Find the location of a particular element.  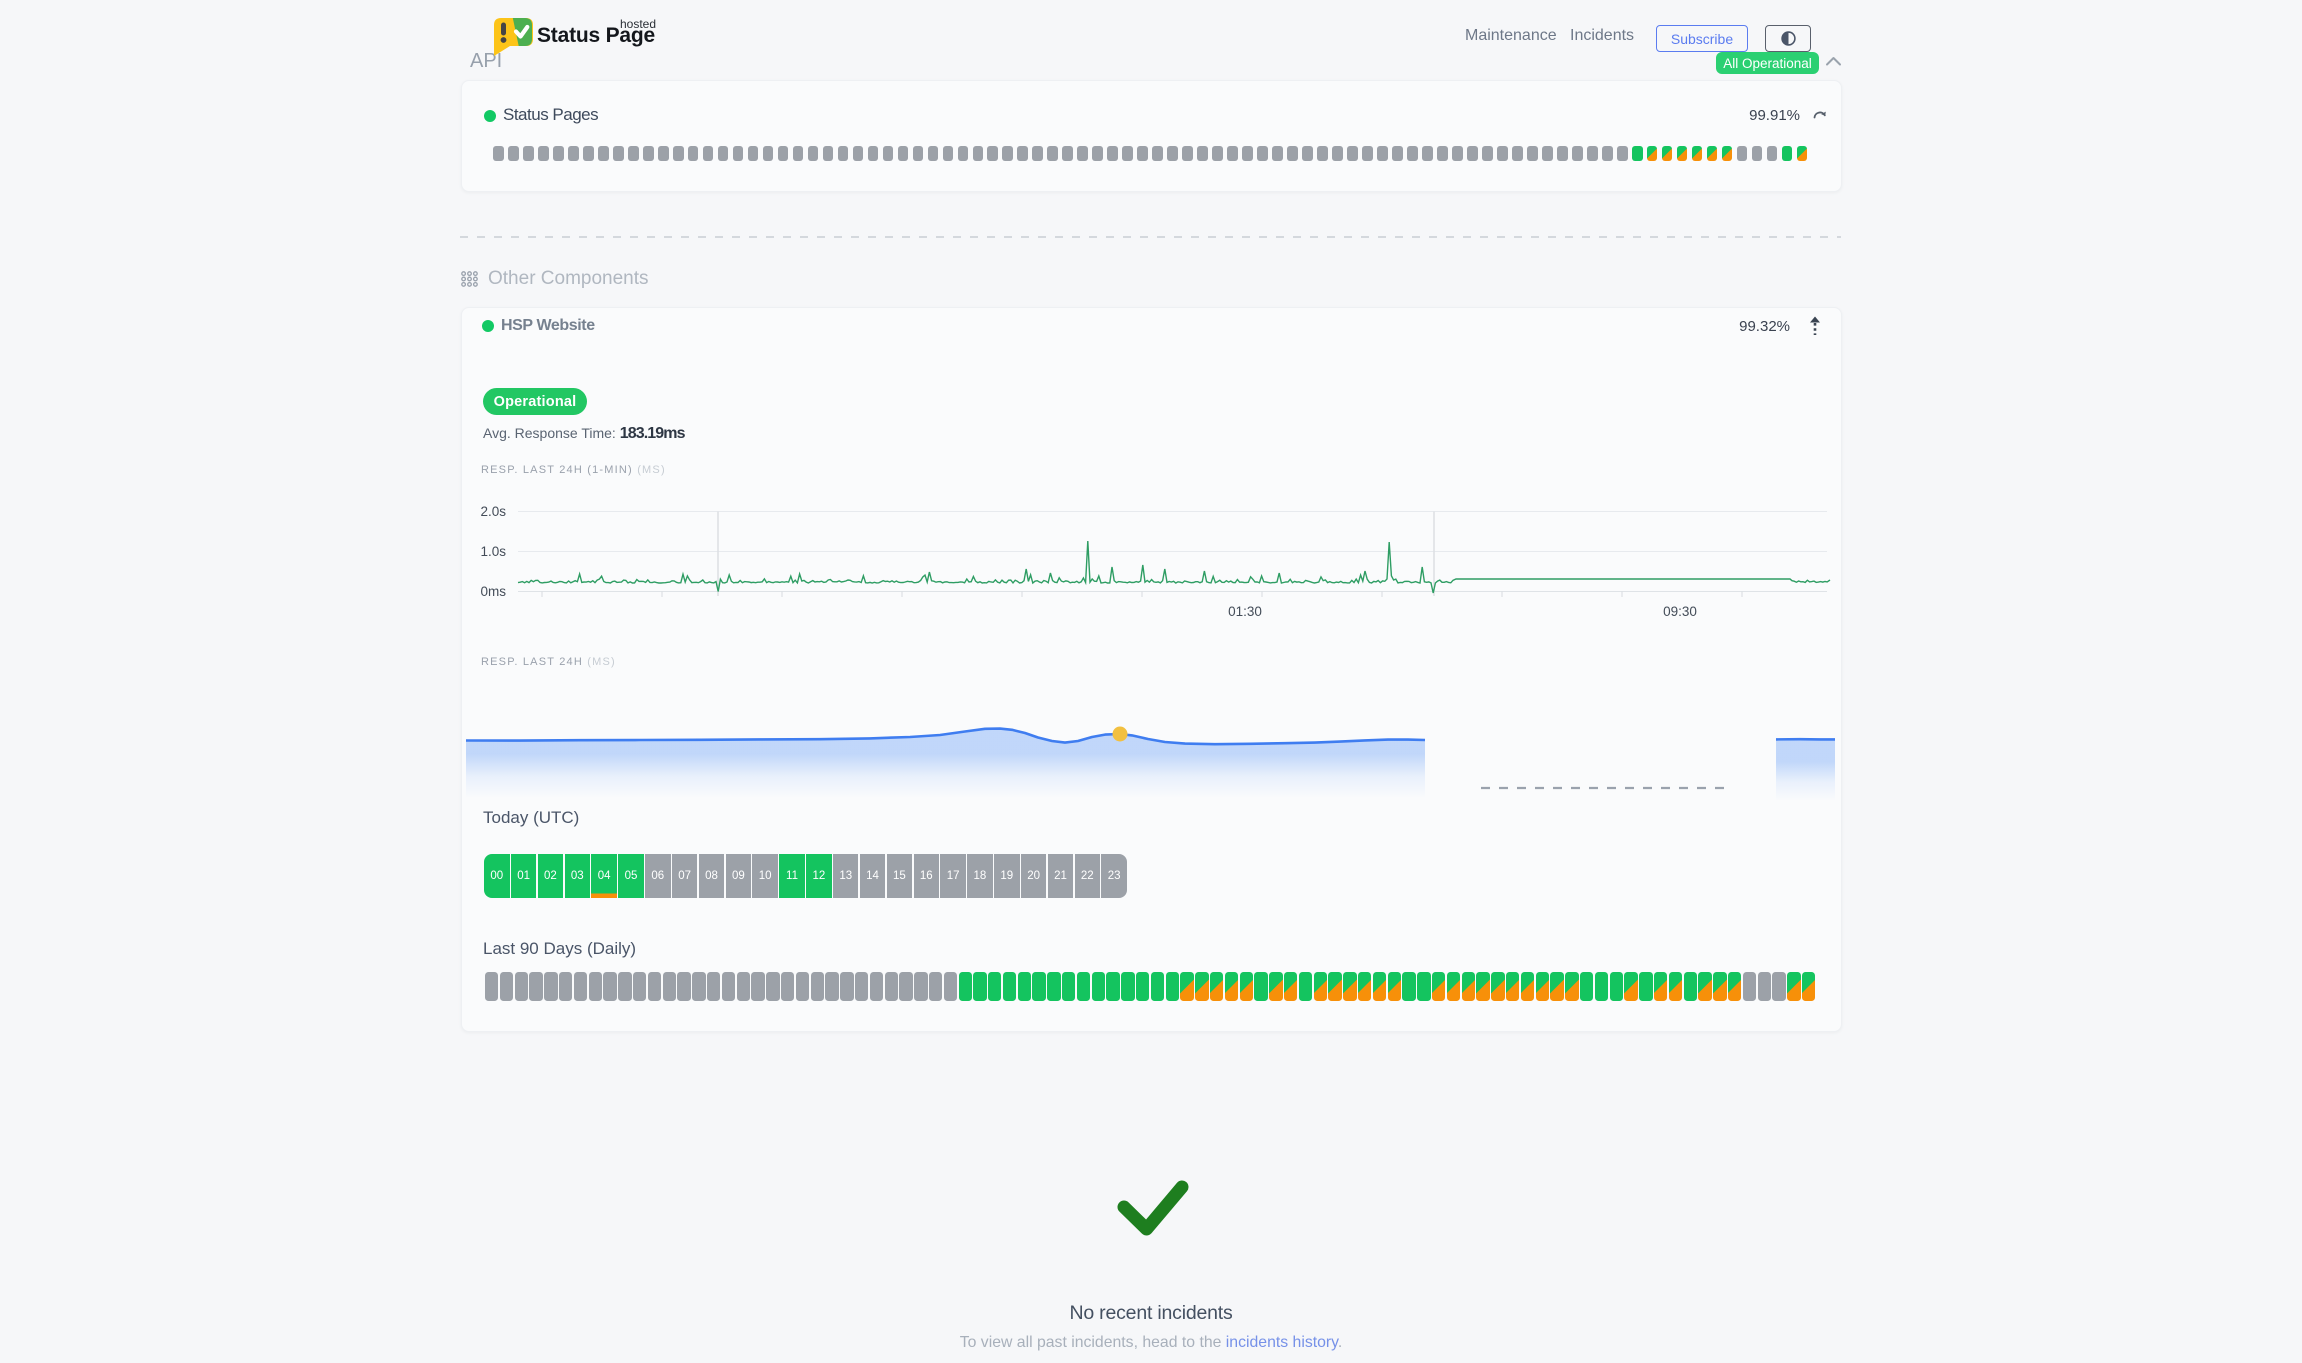

svg-text: 09:30 is located at coordinates (1680, 611).